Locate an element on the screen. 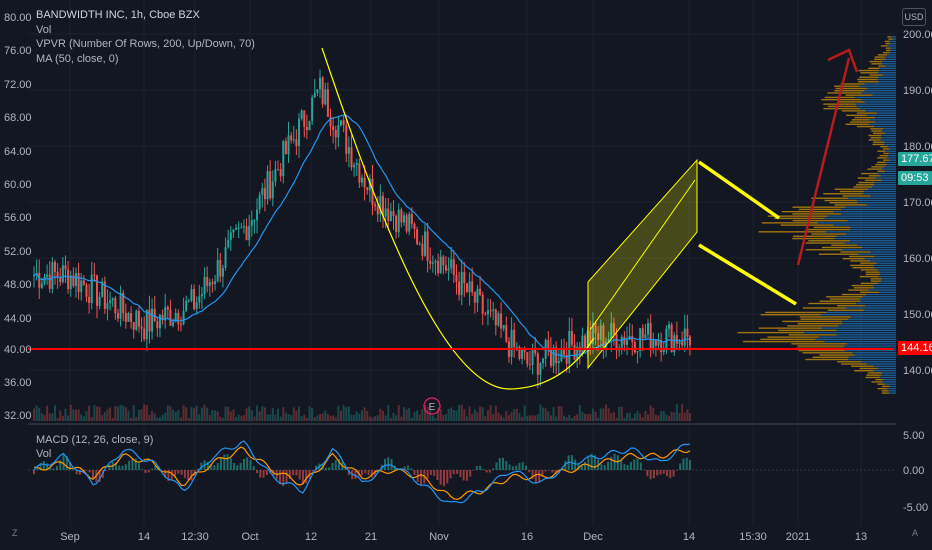 The width and height of the screenshot is (932, 550). earnings-marker: E is located at coordinates (432, 406).